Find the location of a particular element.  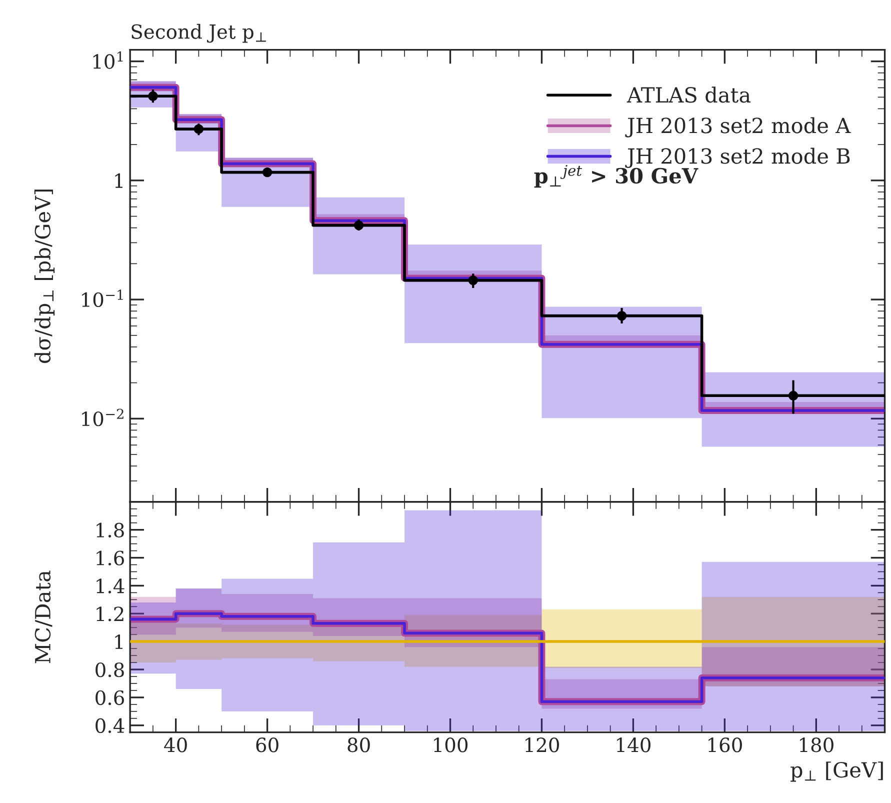

x-tick-label: 160 is located at coordinates (725, 745).